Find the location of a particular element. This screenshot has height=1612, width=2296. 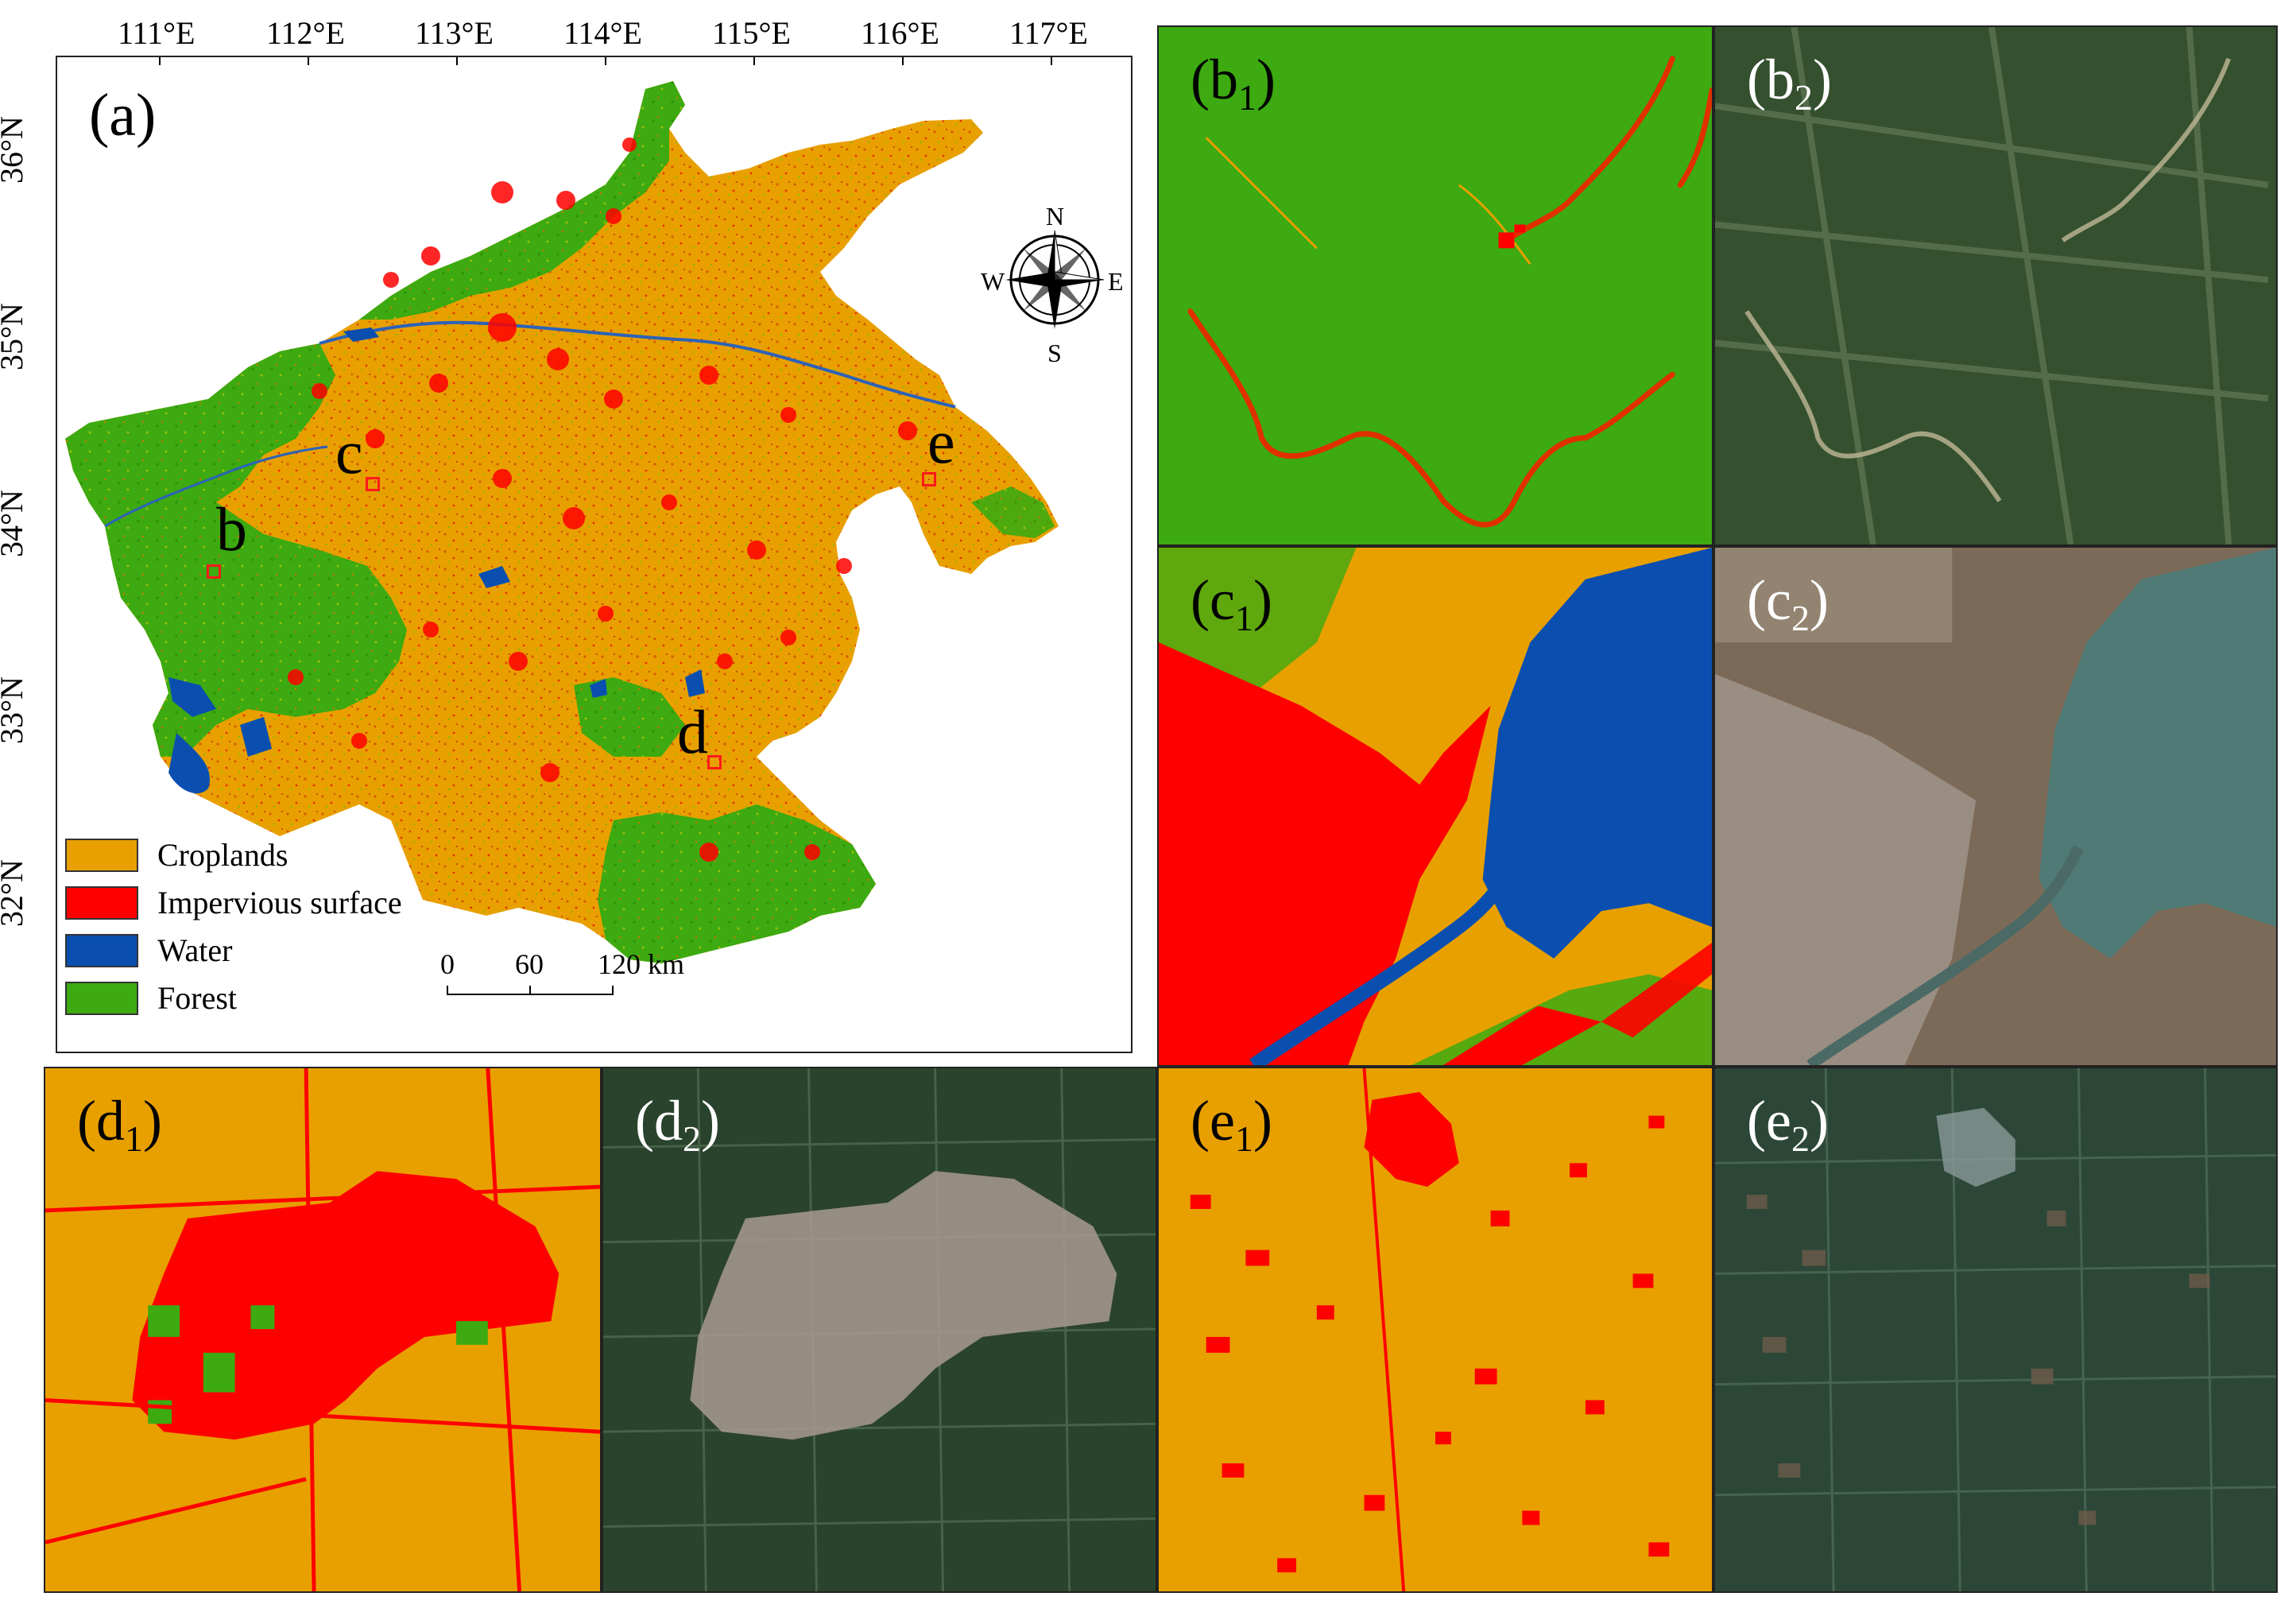

panel-c2: (c2) is located at coordinates (1996, 806).